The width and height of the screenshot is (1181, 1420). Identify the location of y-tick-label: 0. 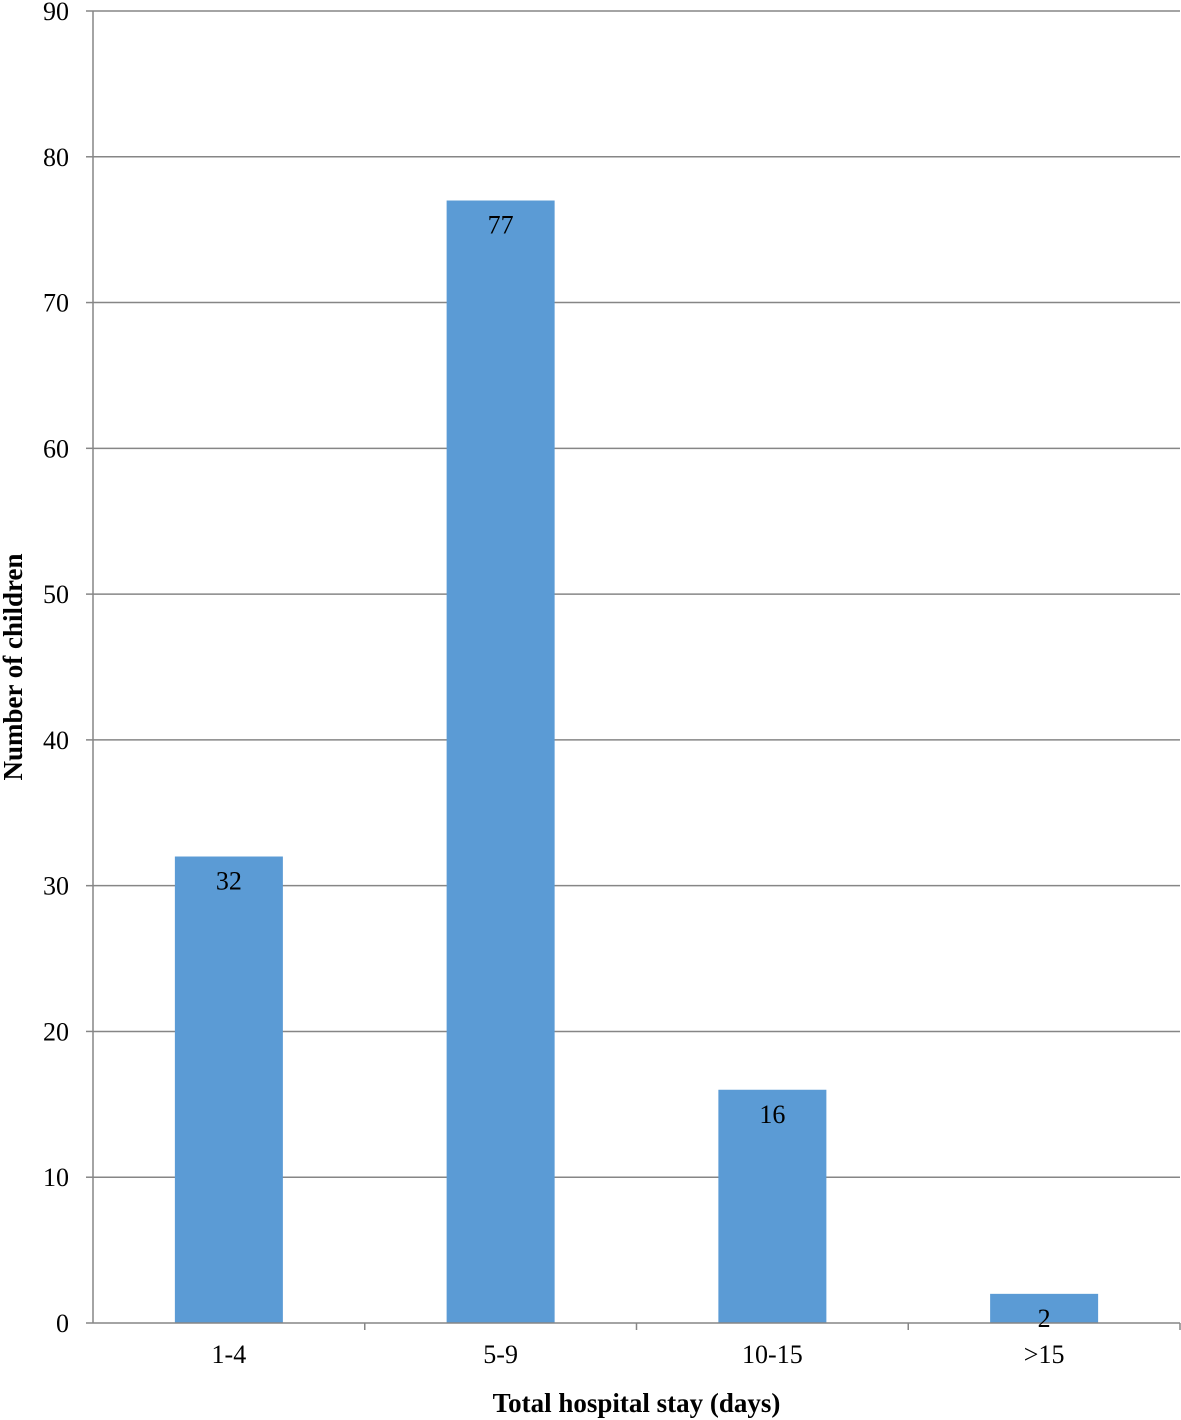
(62, 1323).